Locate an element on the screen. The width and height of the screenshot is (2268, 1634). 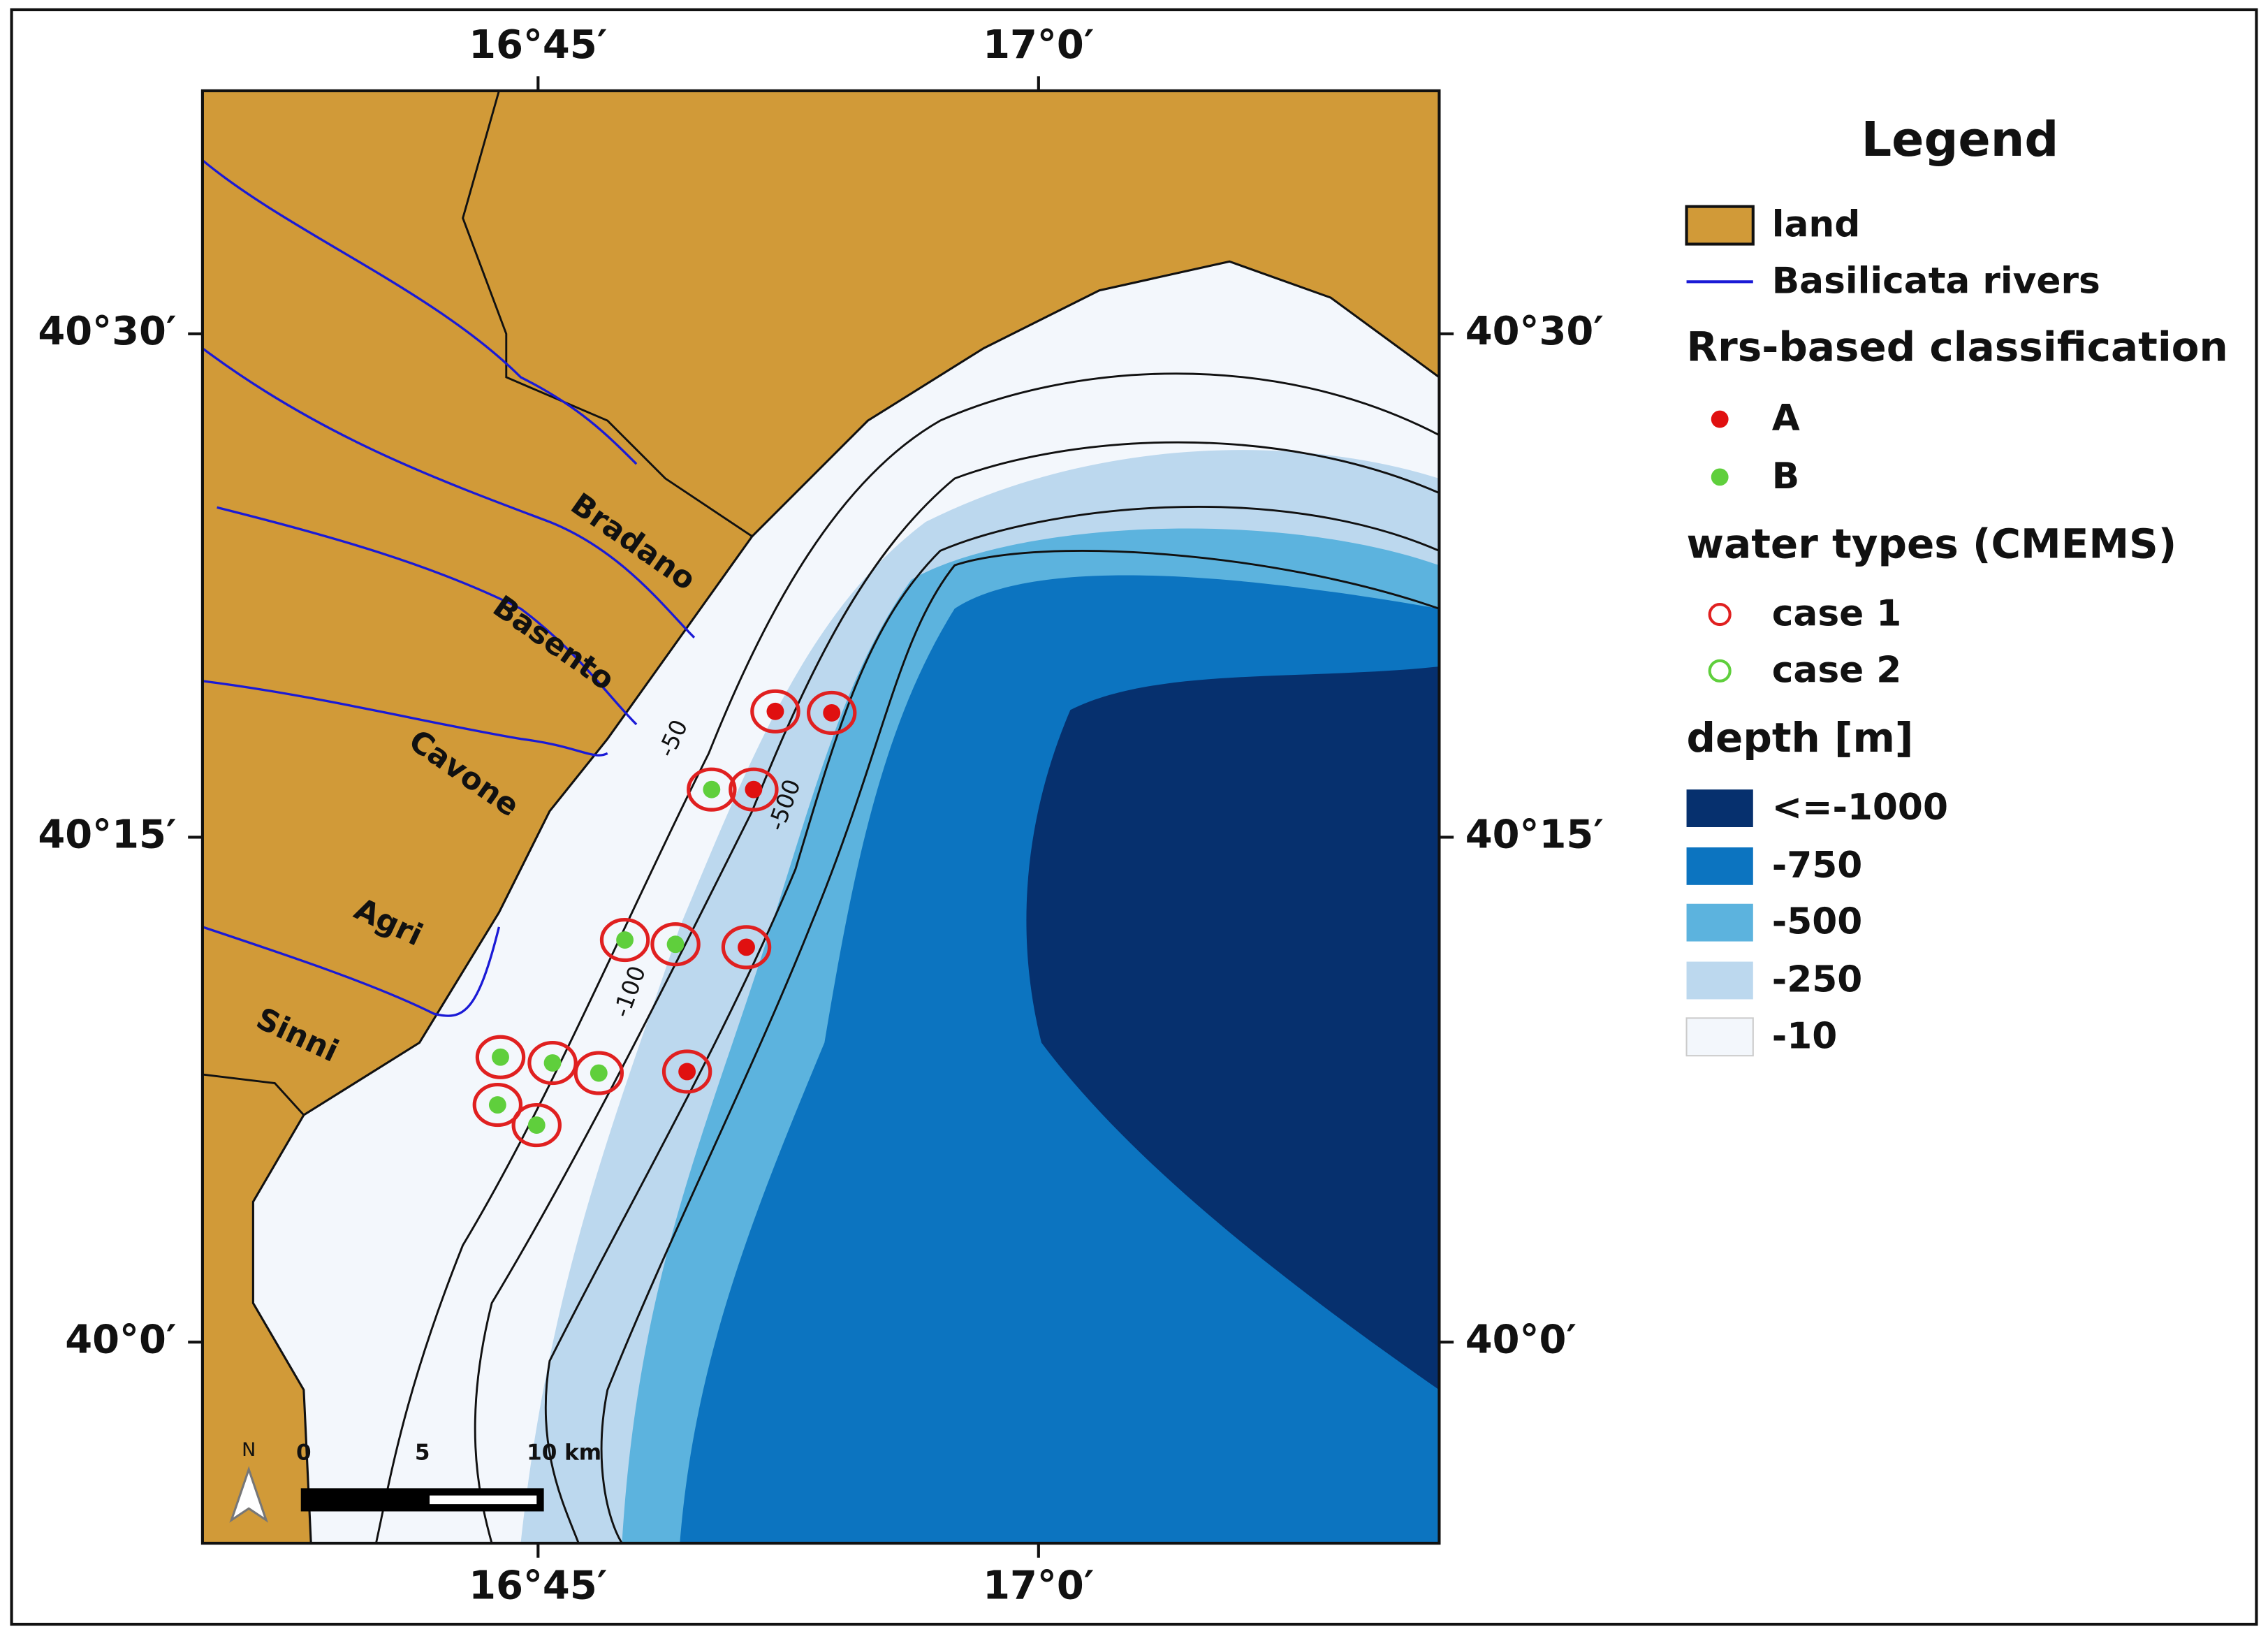
legend-label: case 1 is located at coordinates (1837, 614).